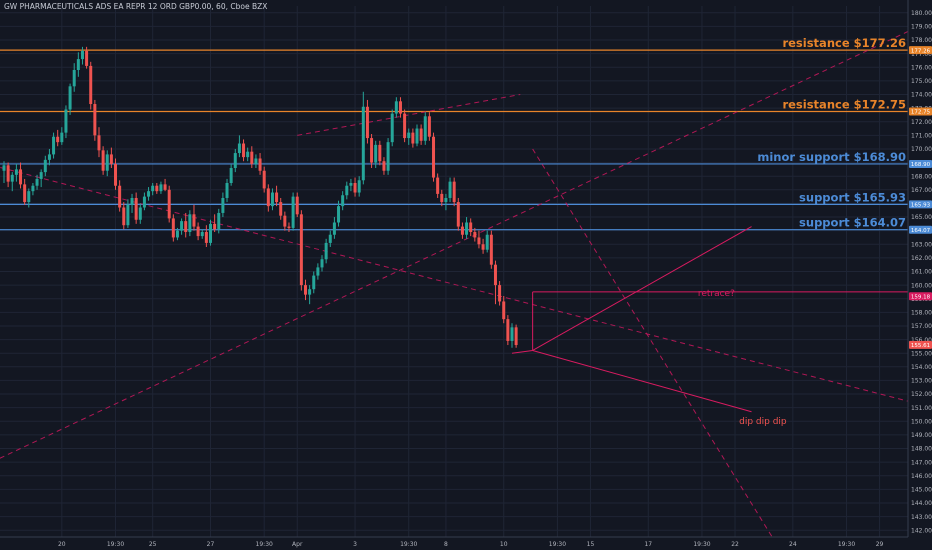 This screenshot has height=550, width=932. I want to click on y-tick-label: 147.00, so click(921, 462).